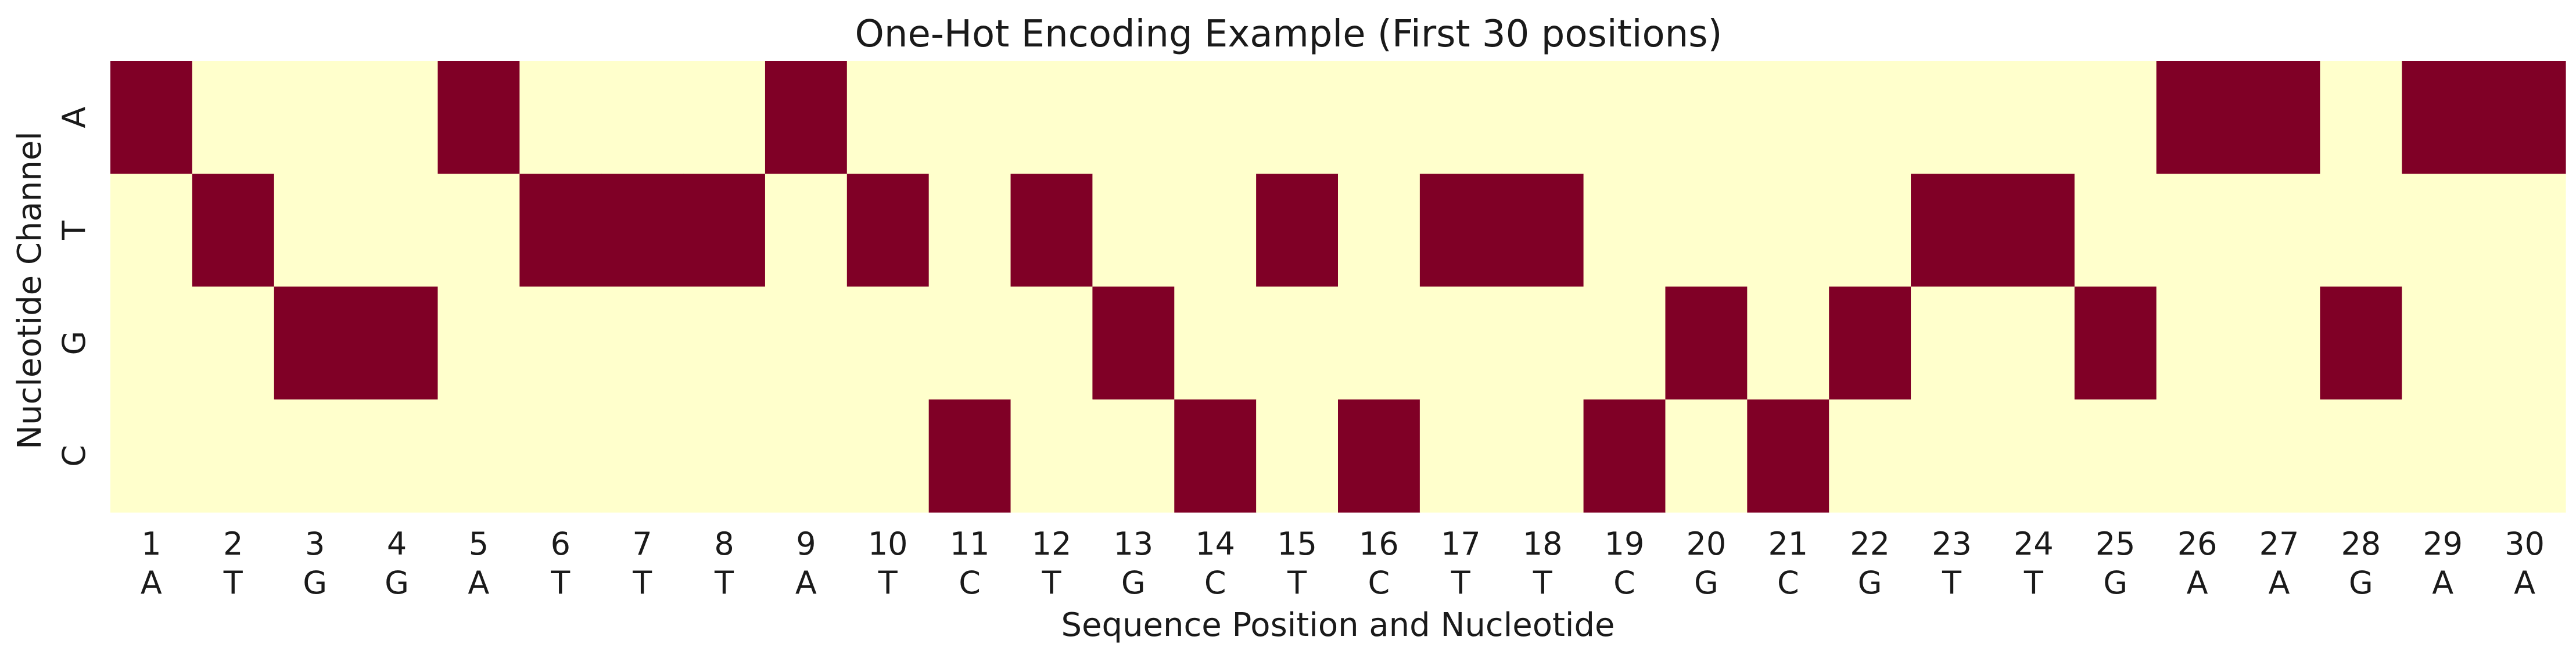 This screenshot has width=2576, height=658. I want to click on y-axis-label: Nucleotide Channel, so click(30, 290).